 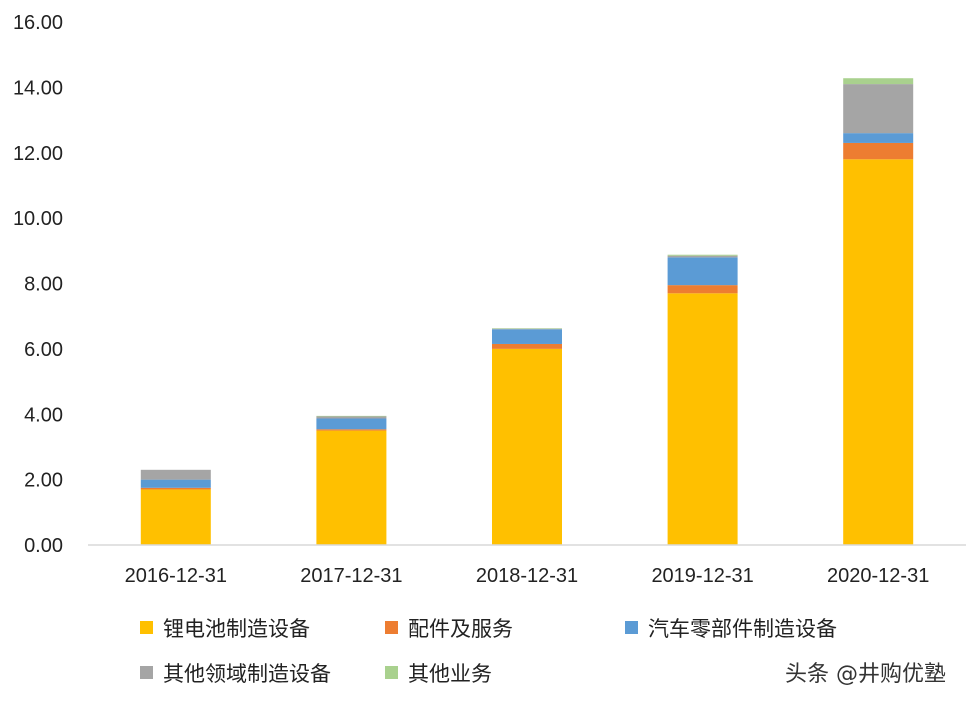 What do you see at coordinates (742, 629) in the screenshot?
I see `legend-label: 汽车零部件制造设备` at bounding box center [742, 629].